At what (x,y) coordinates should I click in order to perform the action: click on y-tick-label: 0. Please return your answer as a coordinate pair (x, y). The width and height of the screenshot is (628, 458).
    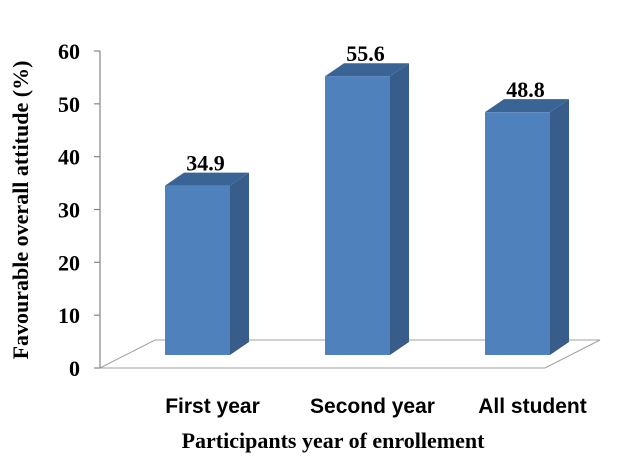
    Looking at the image, I should click on (74, 368).